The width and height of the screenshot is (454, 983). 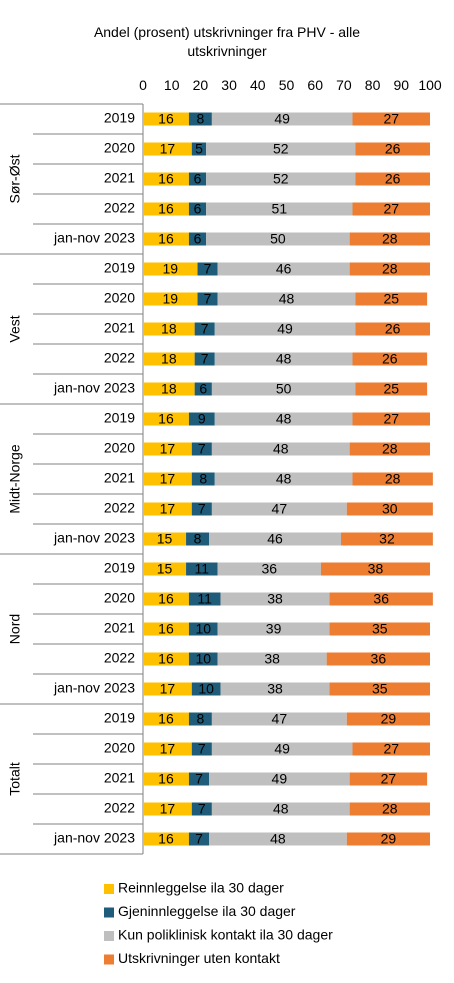 What do you see at coordinates (280, 719) in the screenshot?
I see `data-label: 47` at bounding box center [280, 719].